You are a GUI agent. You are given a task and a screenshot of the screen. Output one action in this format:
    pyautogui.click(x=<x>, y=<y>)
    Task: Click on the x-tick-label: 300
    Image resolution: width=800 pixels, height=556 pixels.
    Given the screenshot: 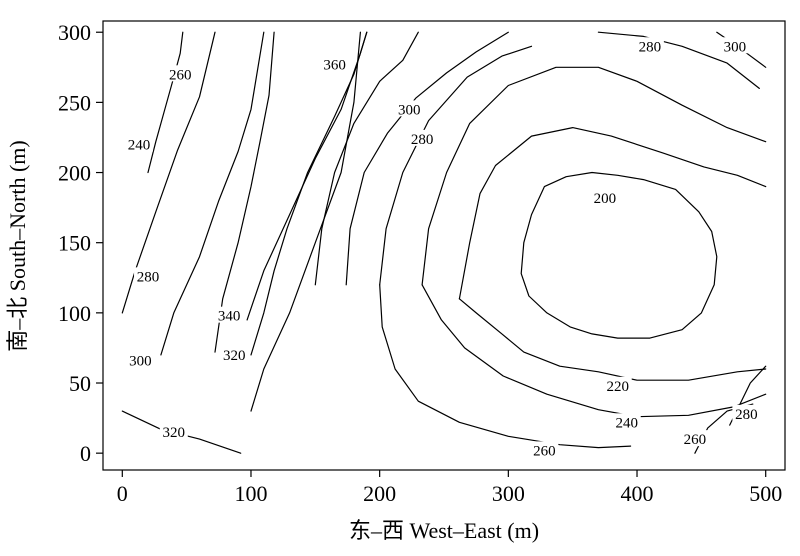 What is the action you would take?
    pyautogui.click(x=508, y=493)
    